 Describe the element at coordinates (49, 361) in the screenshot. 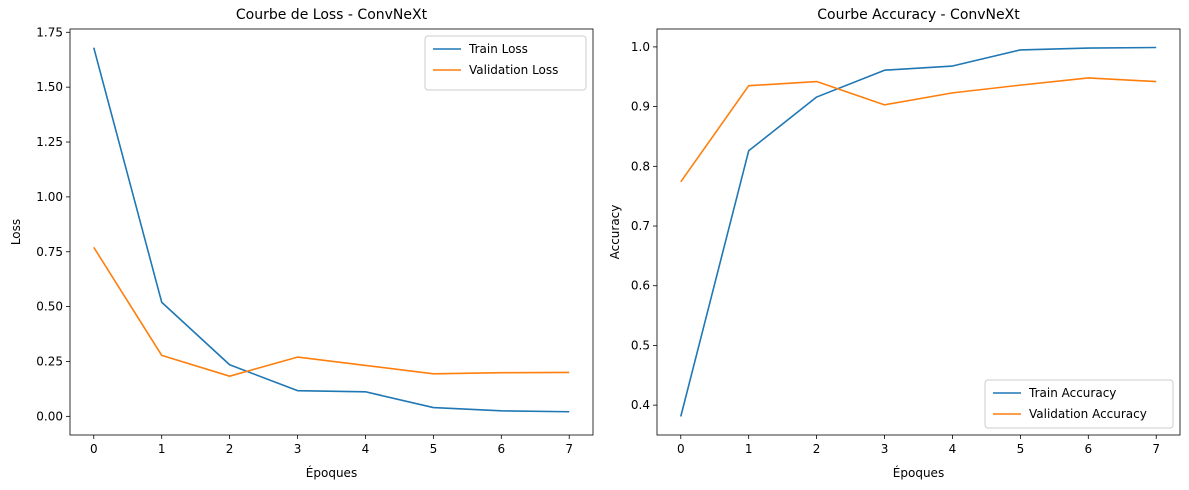

I see `loss-y-tick-label: 0.25` at that location.